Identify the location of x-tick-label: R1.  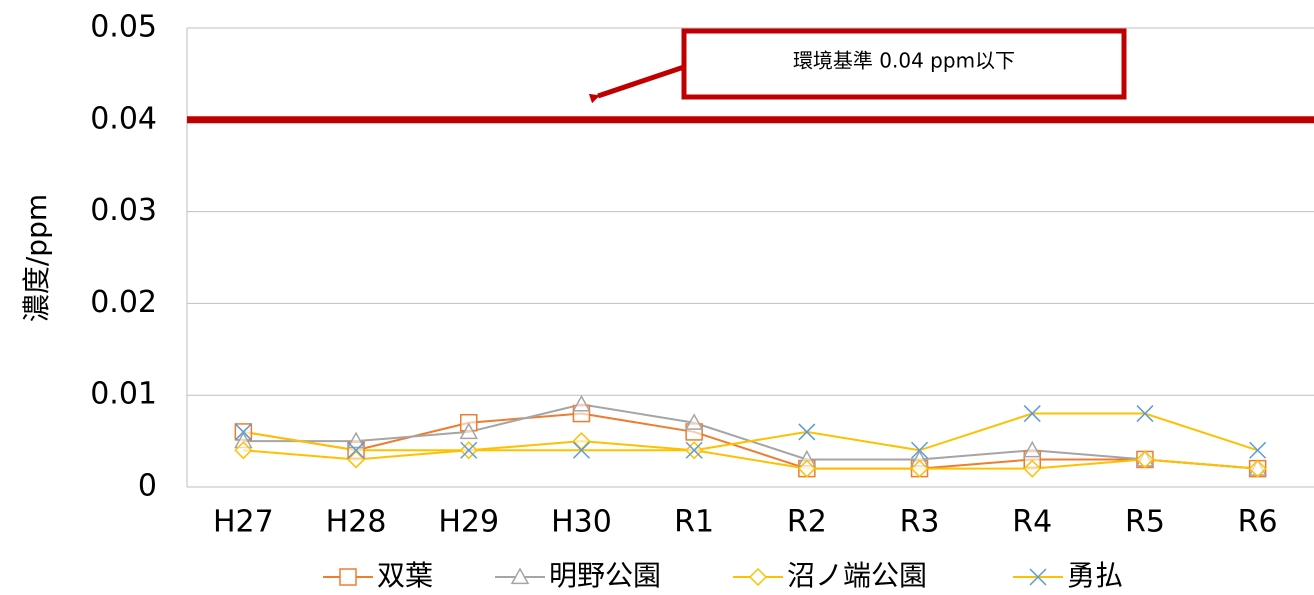
(694, 522).